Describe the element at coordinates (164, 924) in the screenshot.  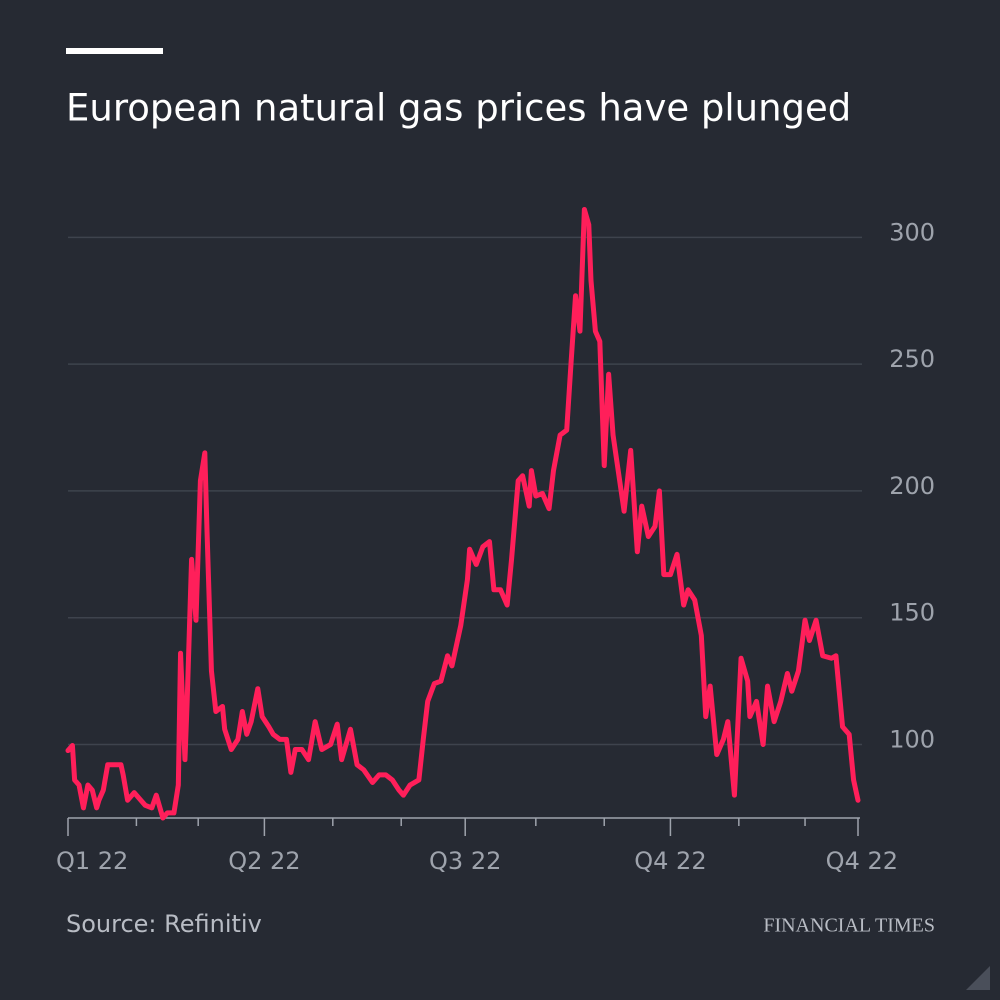
I see `source: Source: Refinitiv` at that location.